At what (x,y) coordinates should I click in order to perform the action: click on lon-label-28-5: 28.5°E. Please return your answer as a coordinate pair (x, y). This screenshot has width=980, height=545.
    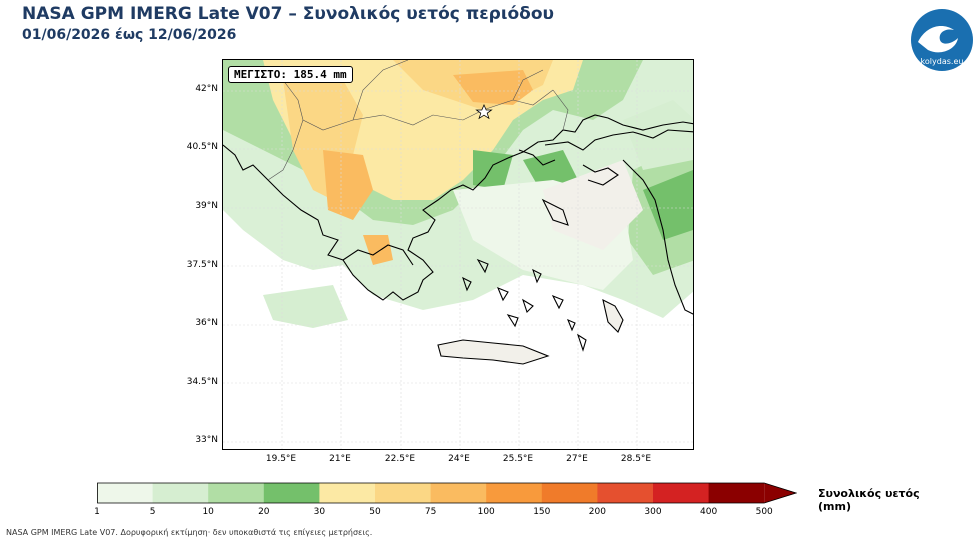
    Looking at the image, I should click on (636, 459).